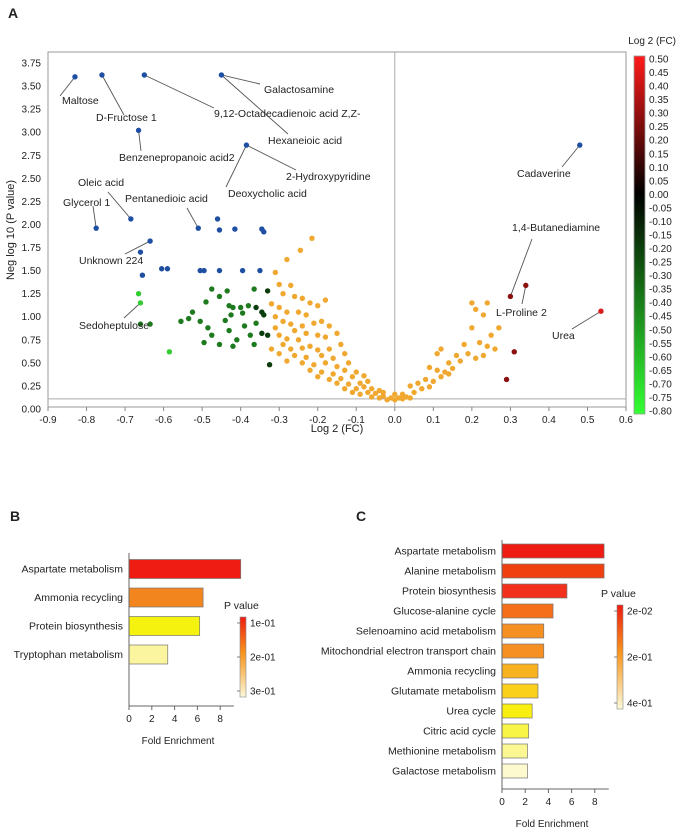 The image size is (682, 838). I want to click on volcano-y-tick: 3.75, so click(32, 64).